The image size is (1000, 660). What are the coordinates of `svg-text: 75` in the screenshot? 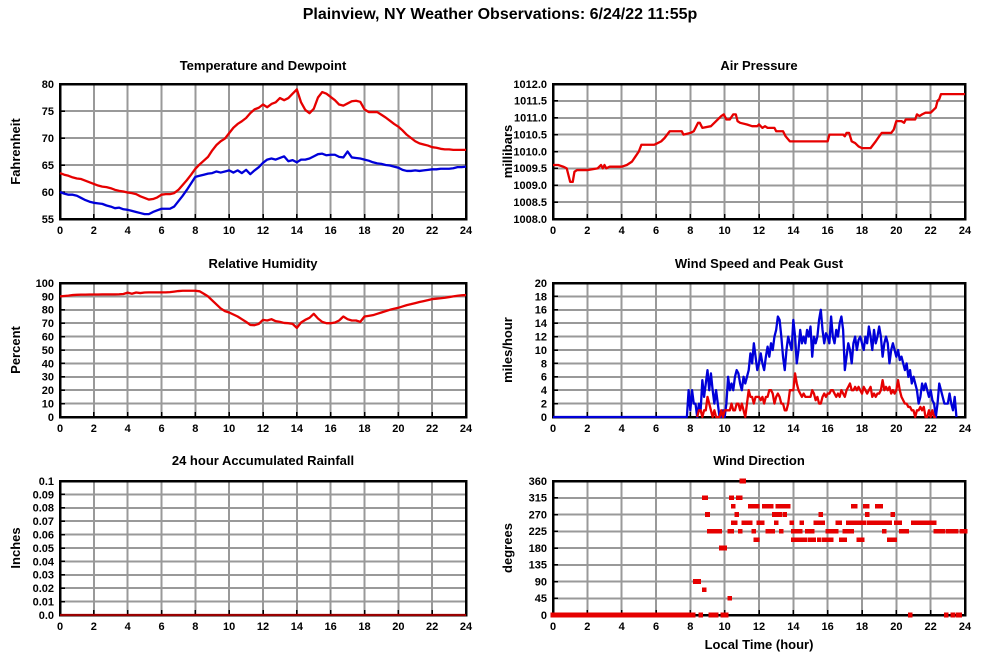 It's located at (48, 112).